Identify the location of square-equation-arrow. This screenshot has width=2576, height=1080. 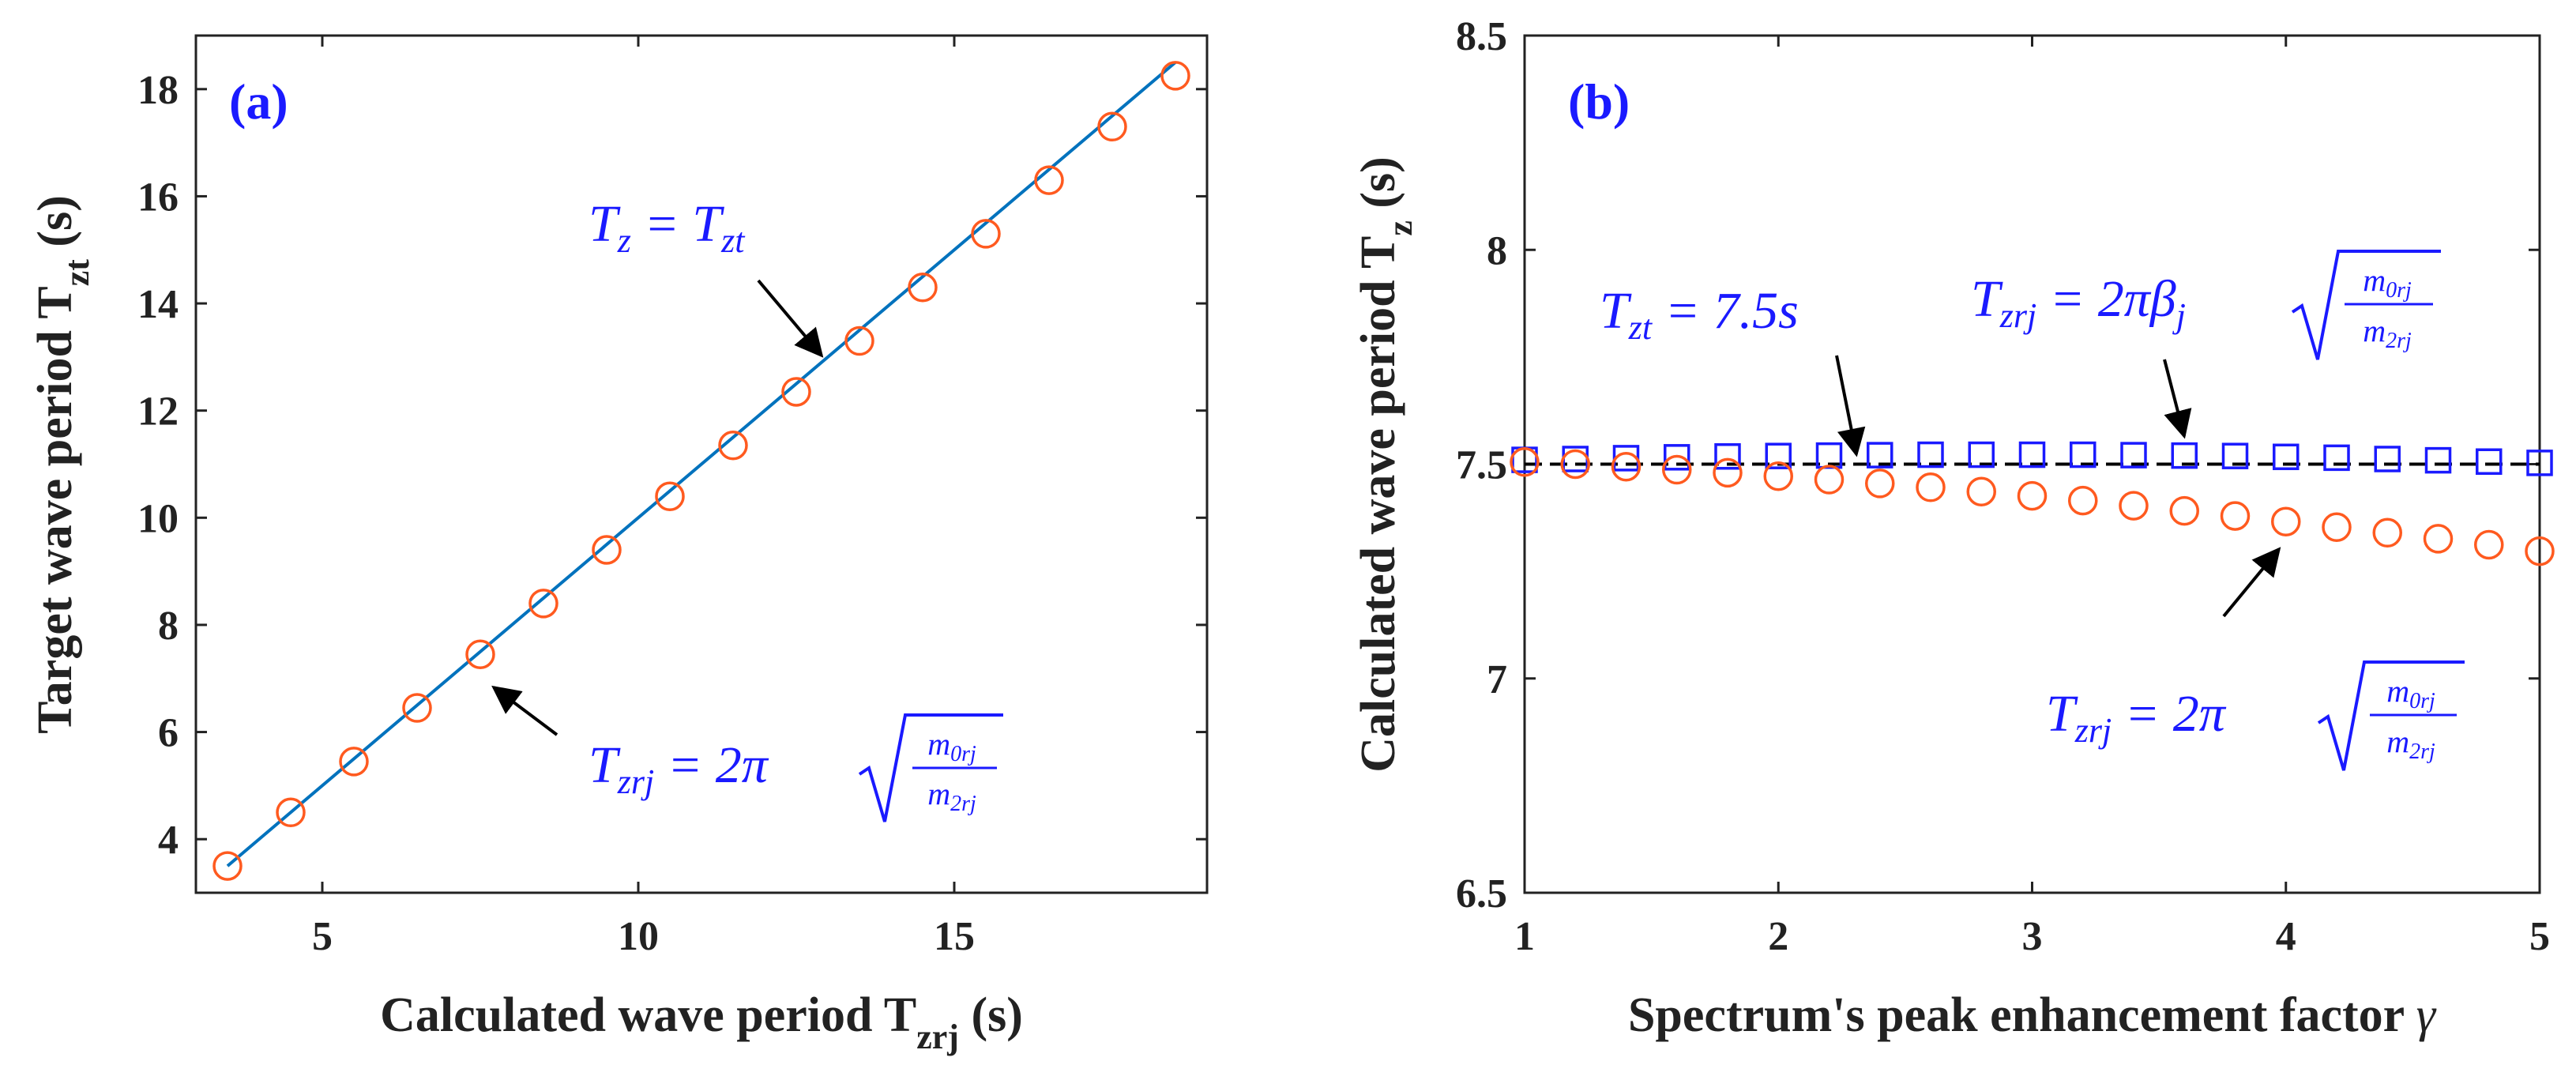
(2178, 399).